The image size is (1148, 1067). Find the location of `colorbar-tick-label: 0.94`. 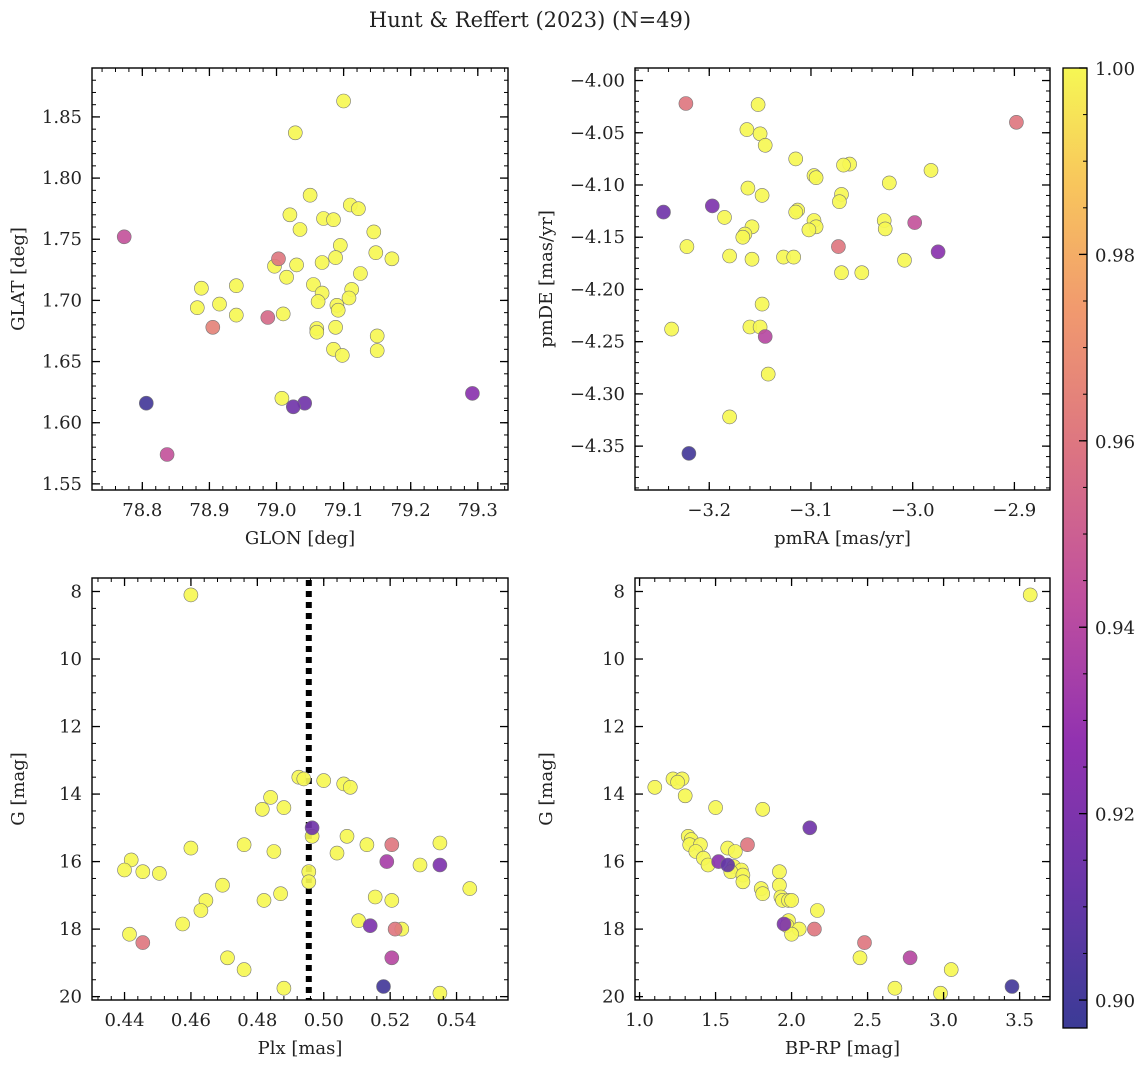

colorbar-tick-label: 0.94 is located at coordinates (1115, 628).